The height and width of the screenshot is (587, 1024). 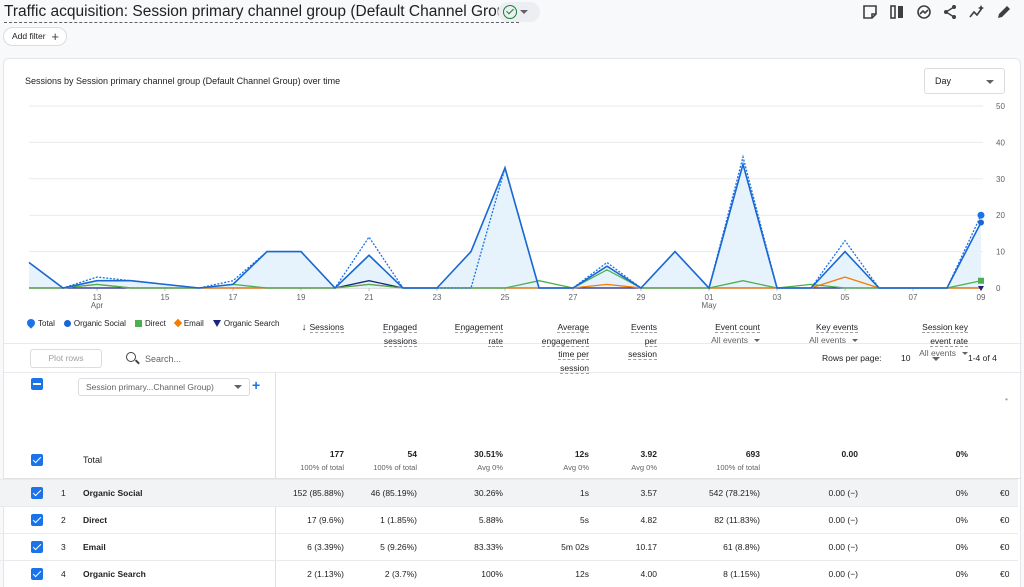 What do you see at coordinates (897, 12) in the screenshot?
I see `compare-icon` at bounding box center [897, 12].